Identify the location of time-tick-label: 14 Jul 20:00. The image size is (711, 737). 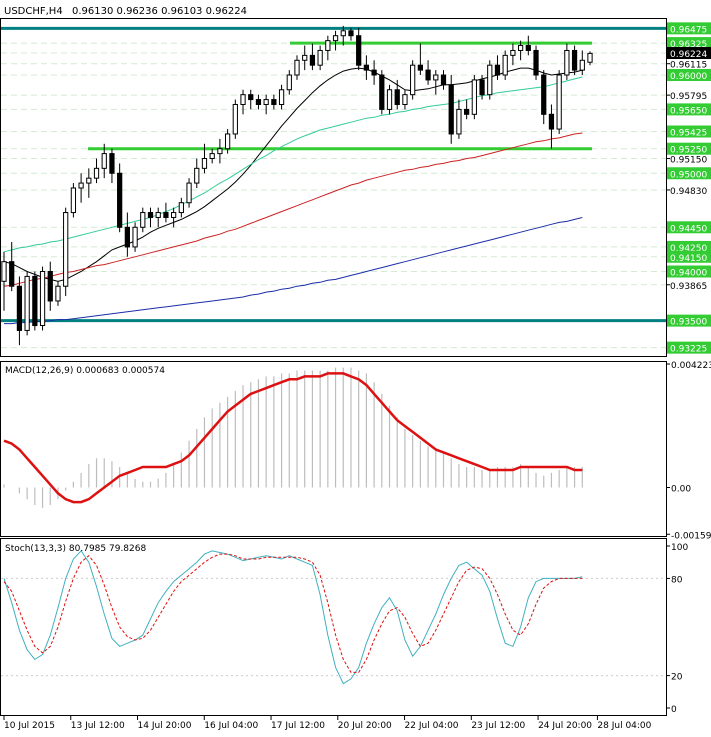
(165, 726).